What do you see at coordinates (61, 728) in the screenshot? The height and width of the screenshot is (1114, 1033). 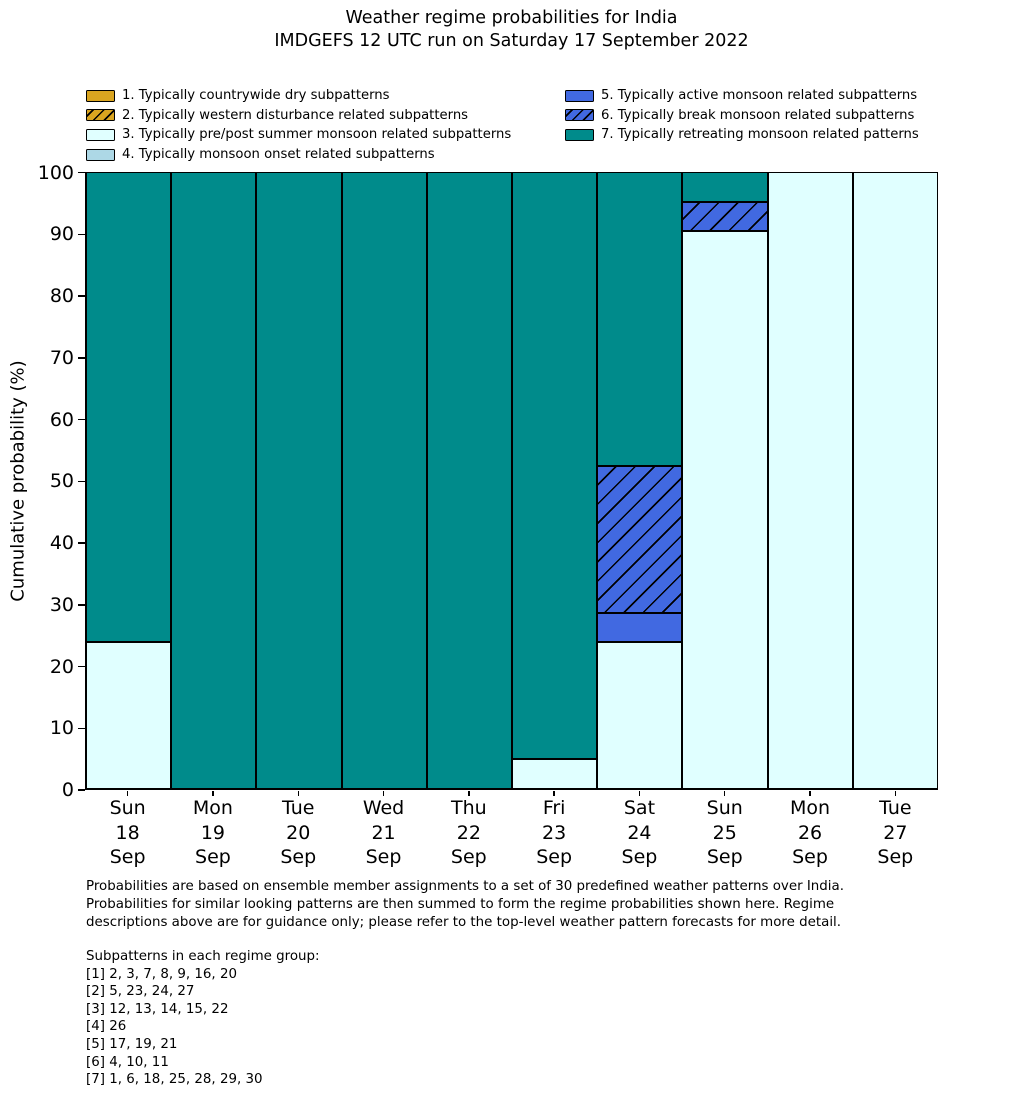 I see `y-tick-label: 10` at bounding box center [61, 728].